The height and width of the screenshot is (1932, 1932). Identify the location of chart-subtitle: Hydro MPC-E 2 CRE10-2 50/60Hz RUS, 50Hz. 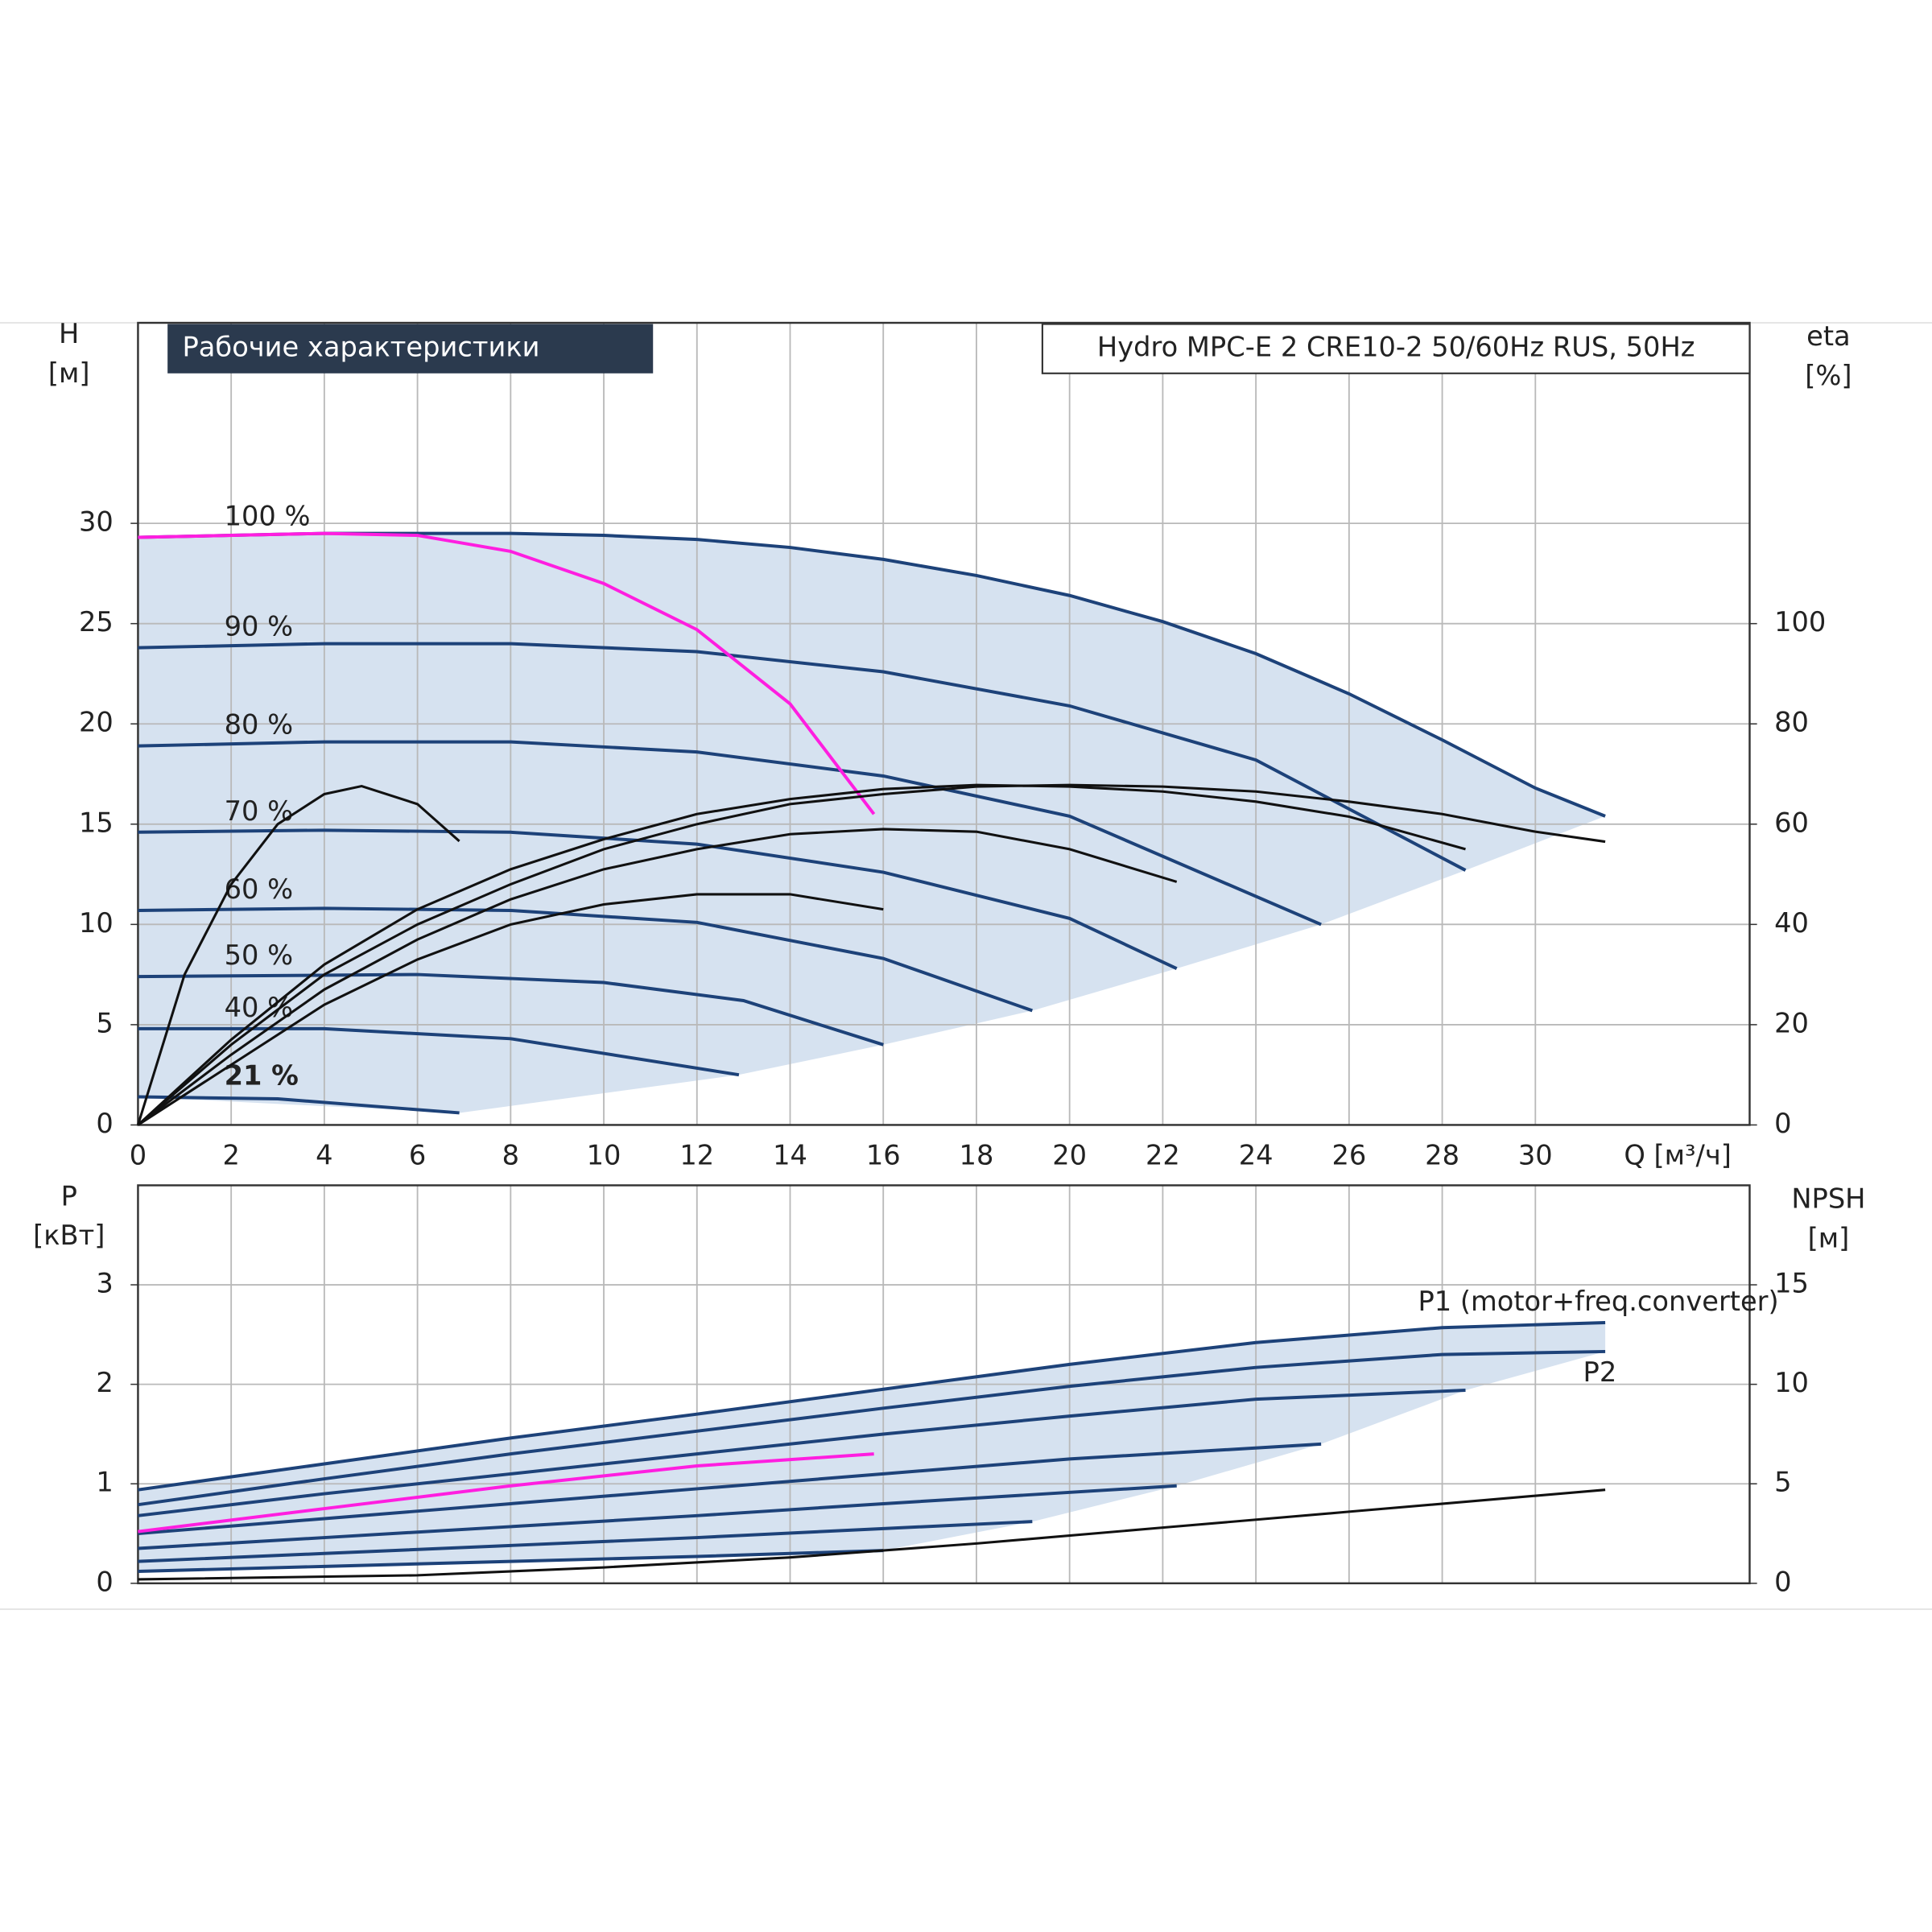
(1396, 347).